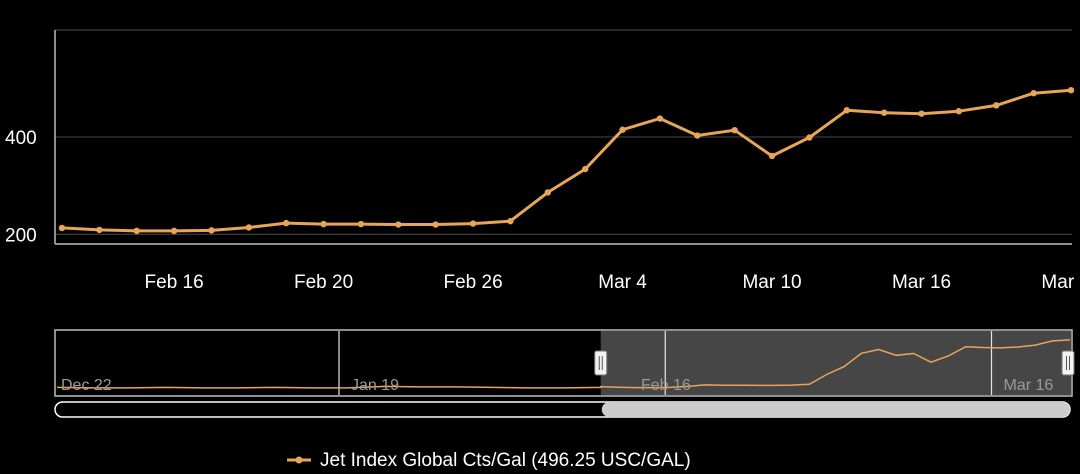 The image size is (1080, 474). I want to click on navigator-right-handle, so click(1068, 363).